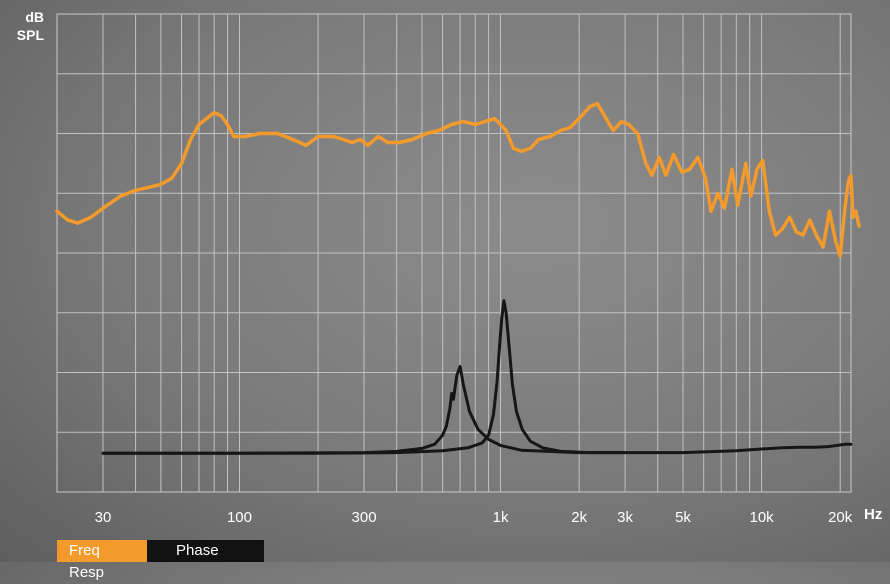  I want to click on x-tick-label: 10k, so click(762, 517).